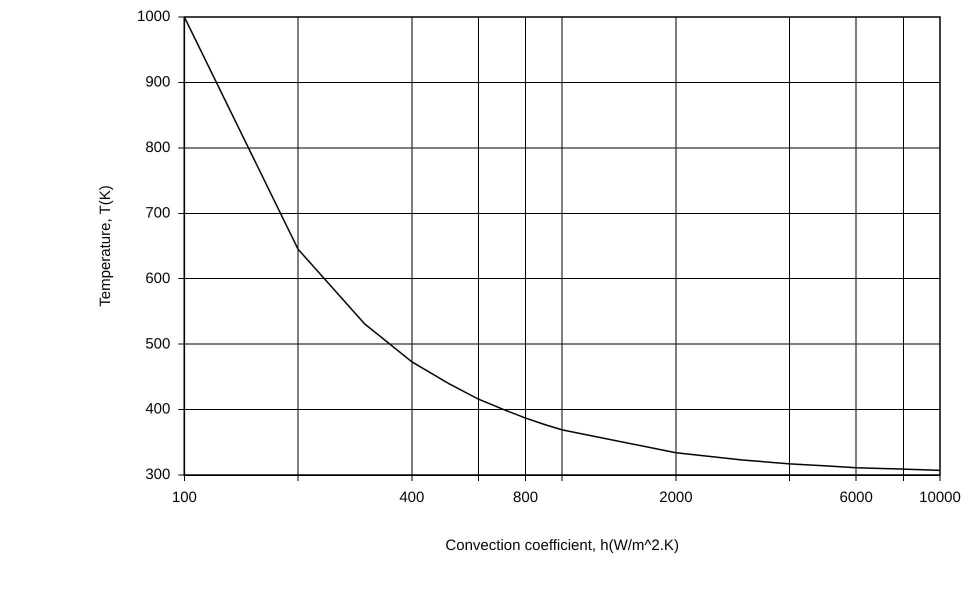  Describe the element at coordinates (411, 497) in the screenshot. I see `x-tick-label: 400` at that location.